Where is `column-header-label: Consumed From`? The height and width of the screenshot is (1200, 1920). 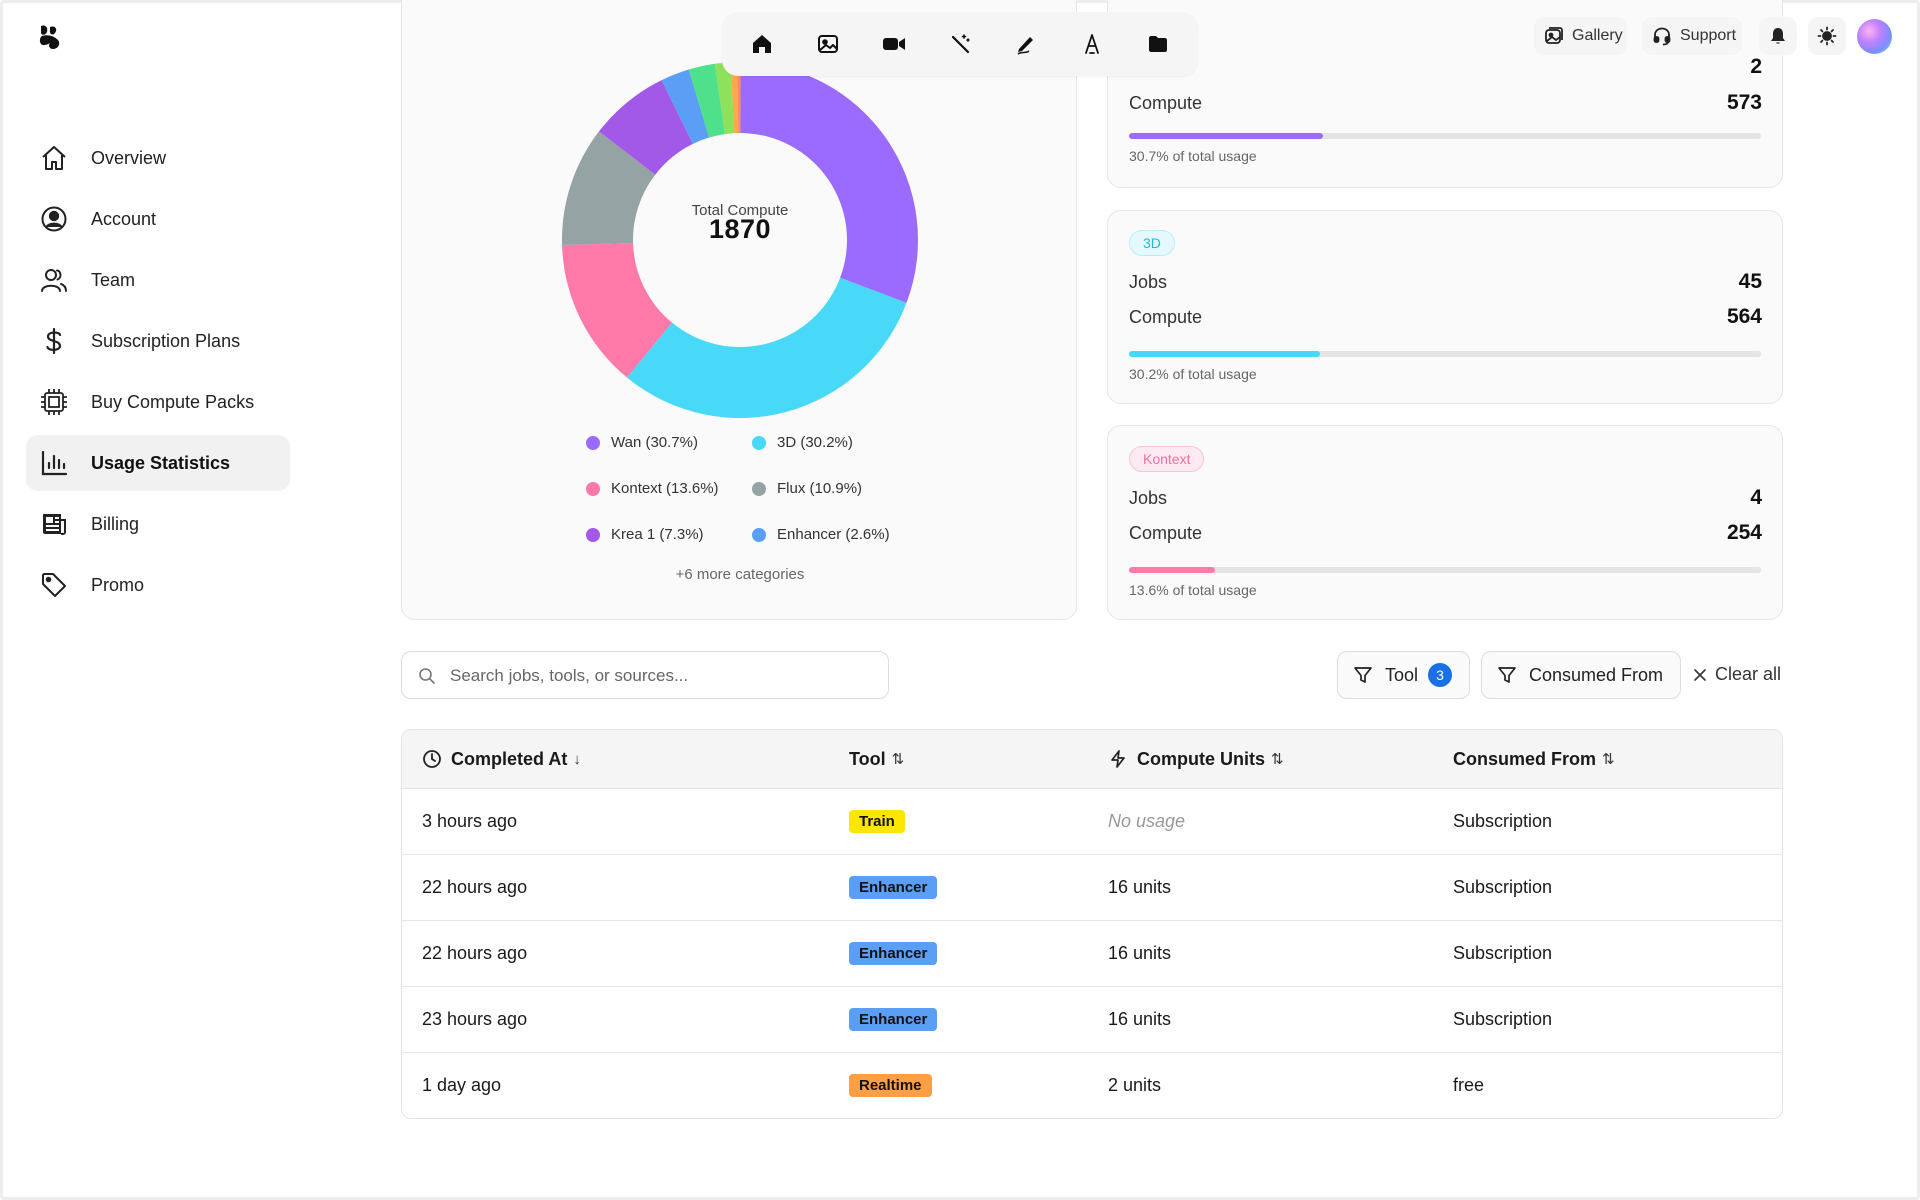
column-header-label: Consumed From is located at coordinates (1525, 758).